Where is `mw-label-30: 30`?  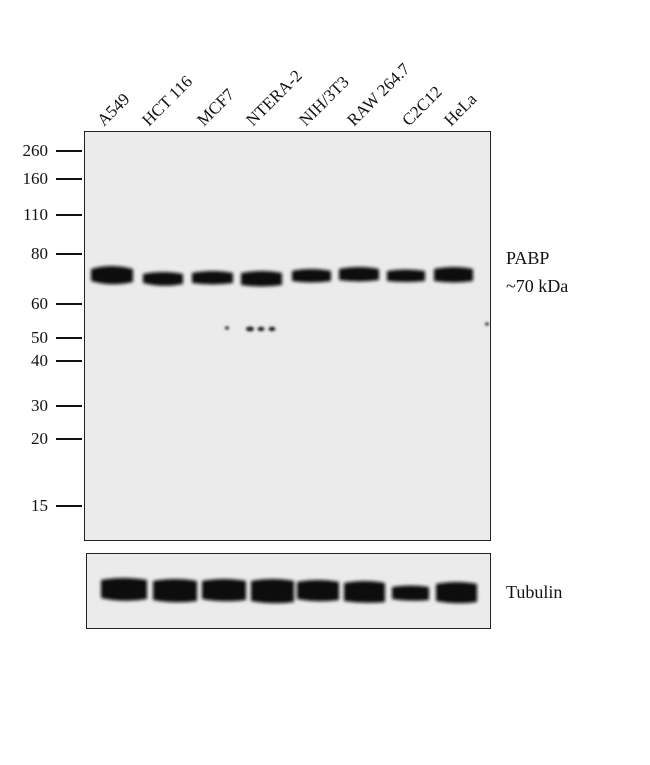 mw-label-30: 30 is located at coordinates (39, 405).